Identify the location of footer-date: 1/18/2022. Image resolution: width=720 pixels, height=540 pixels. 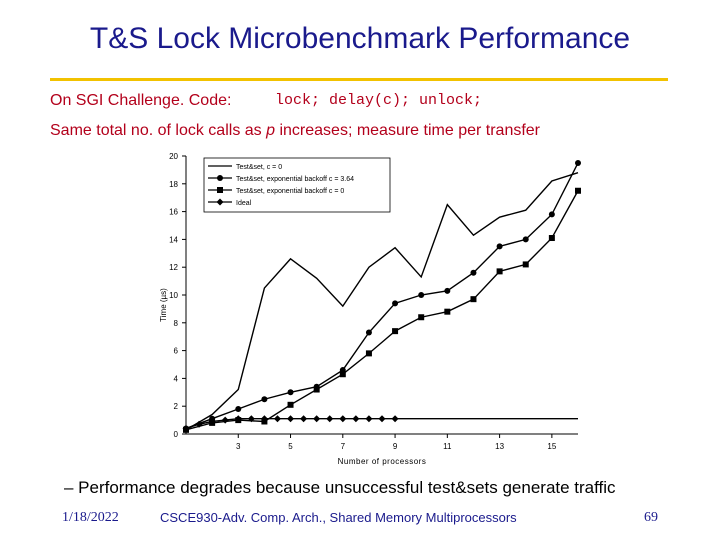
(90, 517).